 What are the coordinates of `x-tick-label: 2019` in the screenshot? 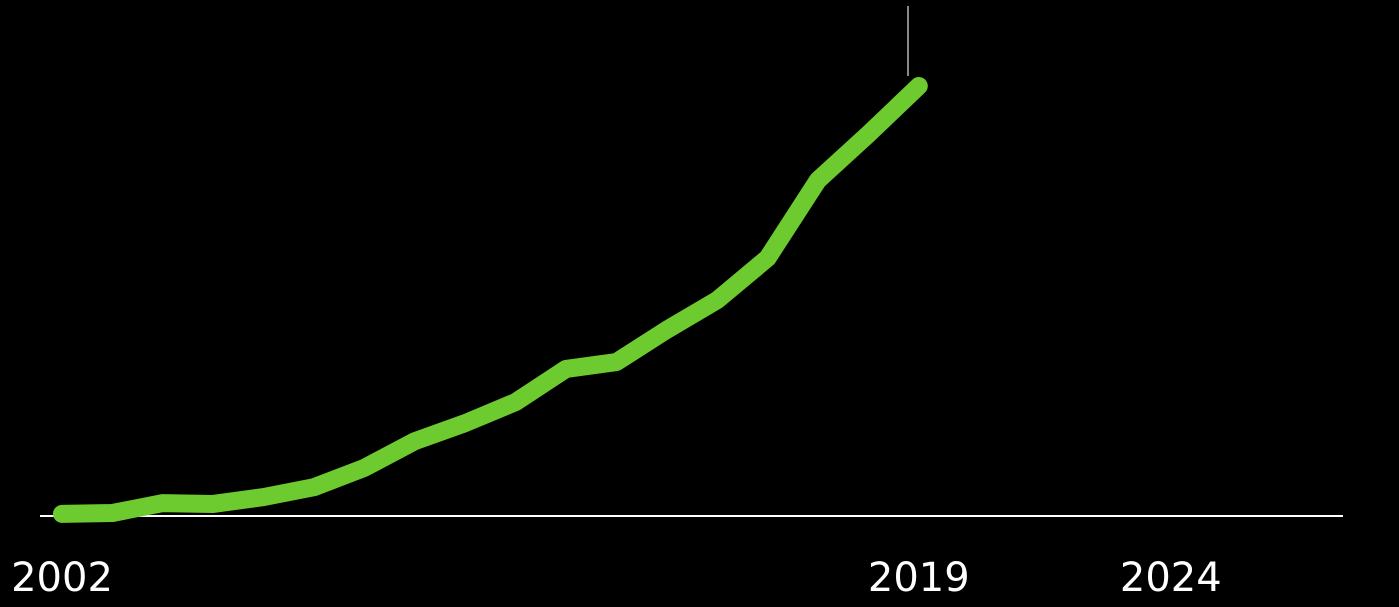 It's located at (919, 578).